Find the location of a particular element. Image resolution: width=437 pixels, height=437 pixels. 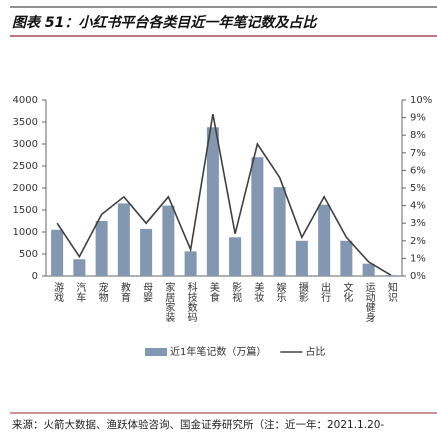

y-tick-label: 2000 is located at coordinates (25, 188).